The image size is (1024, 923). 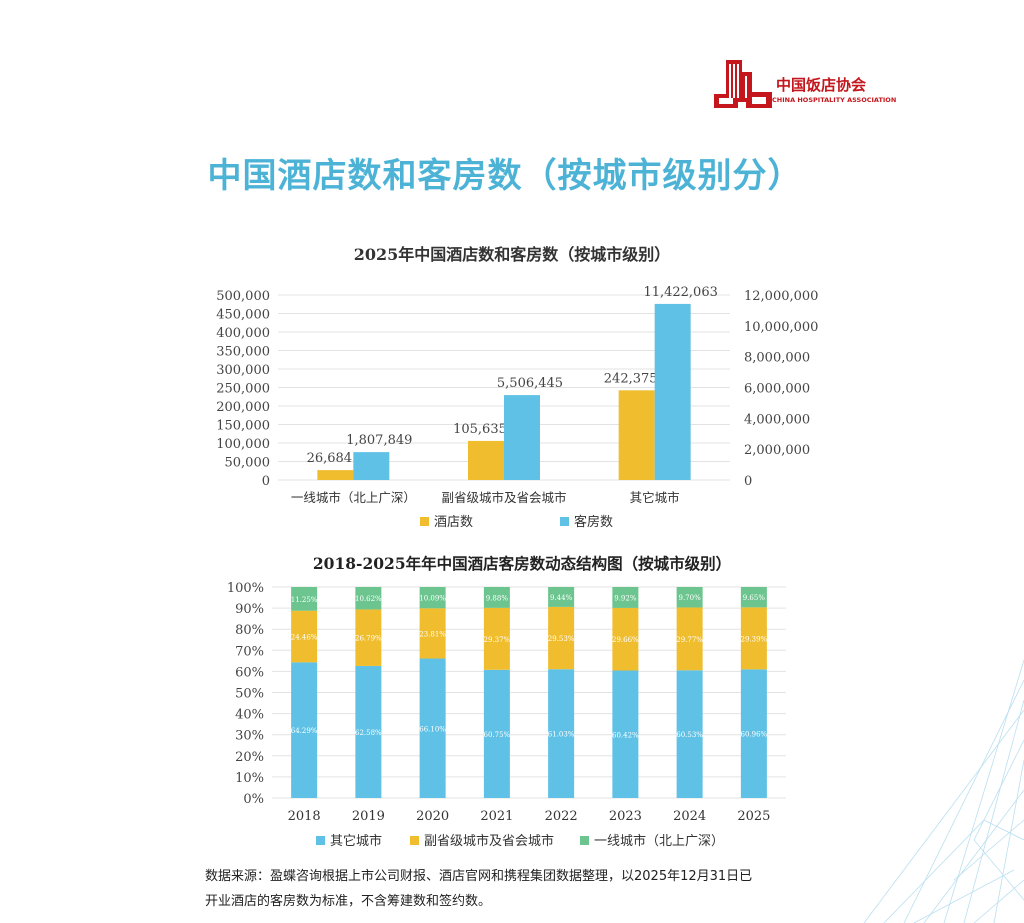 What do you see at coordinates (631, 378) in the screenshot?
I see `data-label-hotels: 242,375` at bounding box center [631, 378].